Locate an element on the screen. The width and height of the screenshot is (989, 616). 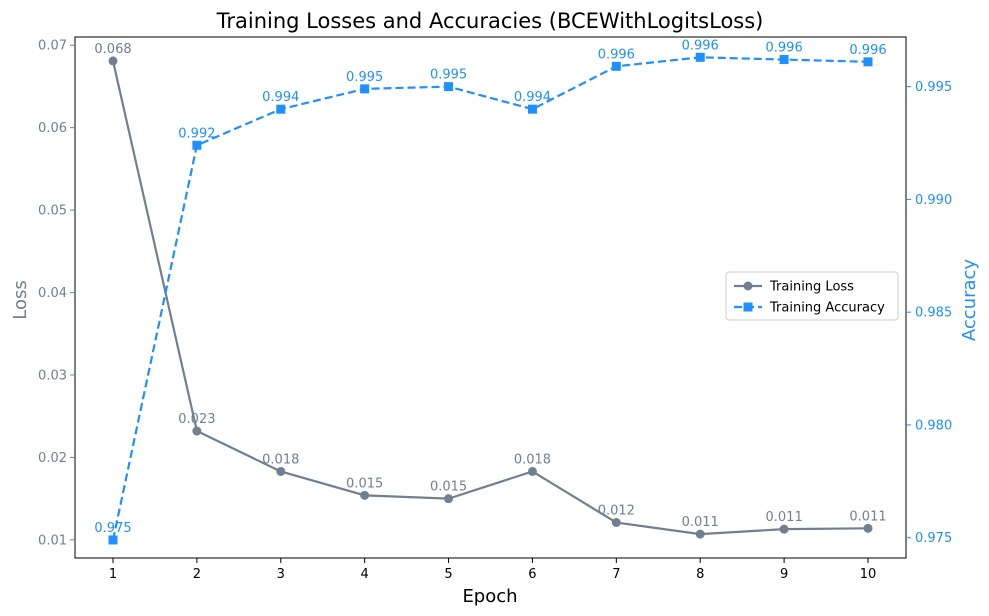
x-tick-label: 10 is located at coordinates (868, 574).